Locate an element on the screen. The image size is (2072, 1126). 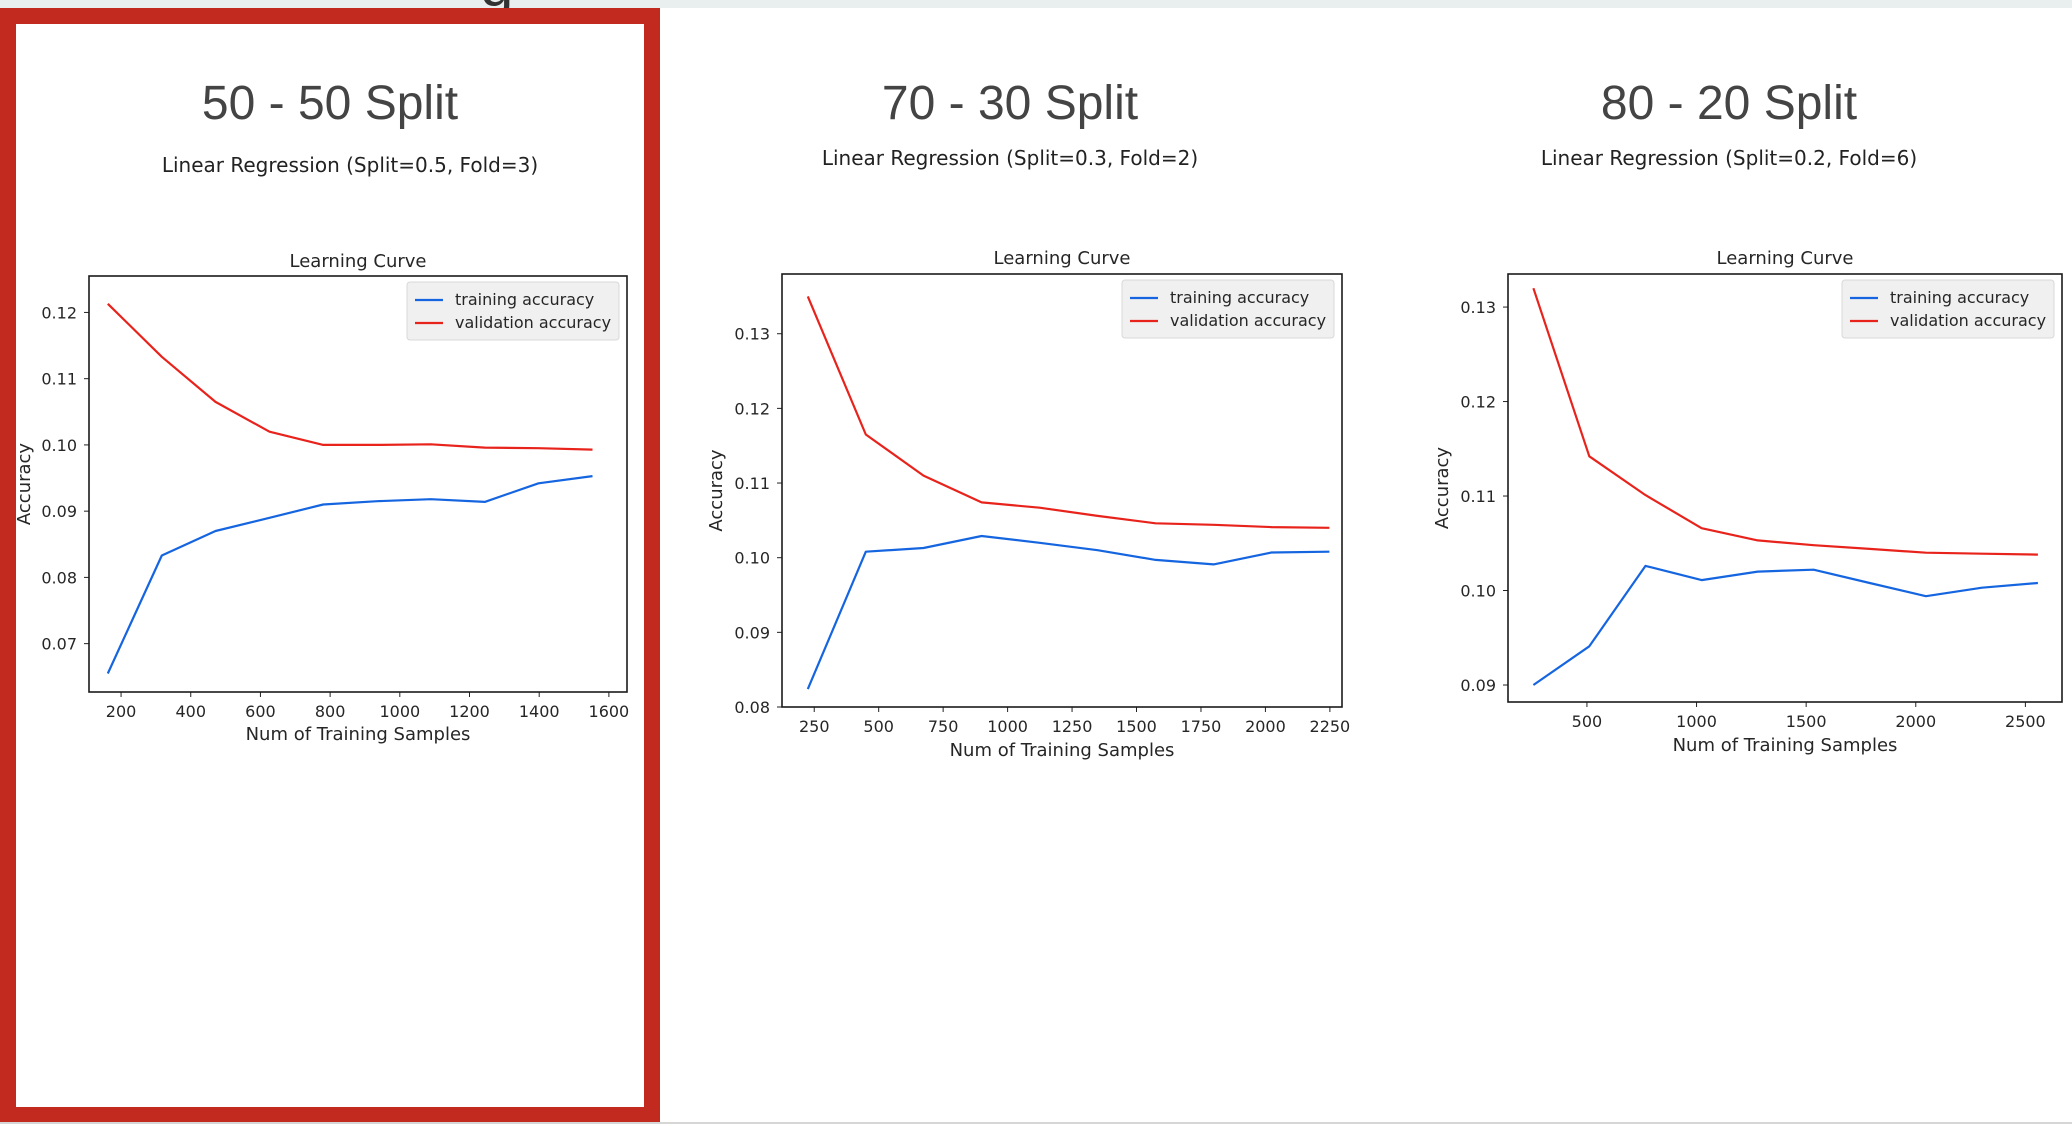
x-tick-label: 2500 is located at coordinates (2025, 721).